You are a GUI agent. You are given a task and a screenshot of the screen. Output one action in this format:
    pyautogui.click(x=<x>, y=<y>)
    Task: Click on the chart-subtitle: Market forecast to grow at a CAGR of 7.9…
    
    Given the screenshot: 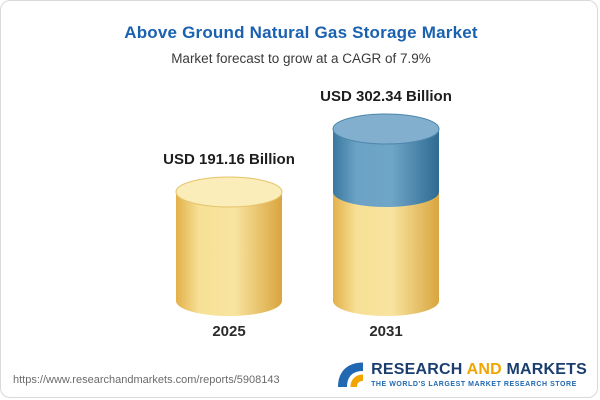 What is the action you would take?
    pyautogui.click(x=301, y=58)
    